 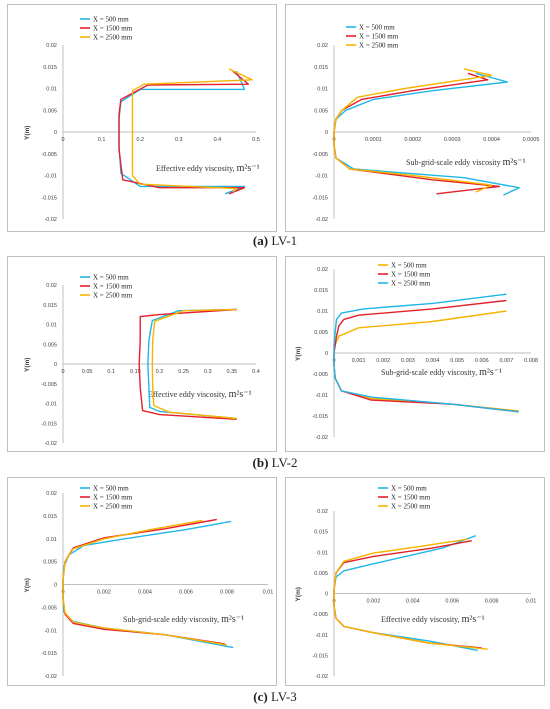 What do you see at coordinates (452, 140) in the screenshot?
I see `x-tick-label: 0.0003` at bounding box center [452, 140].